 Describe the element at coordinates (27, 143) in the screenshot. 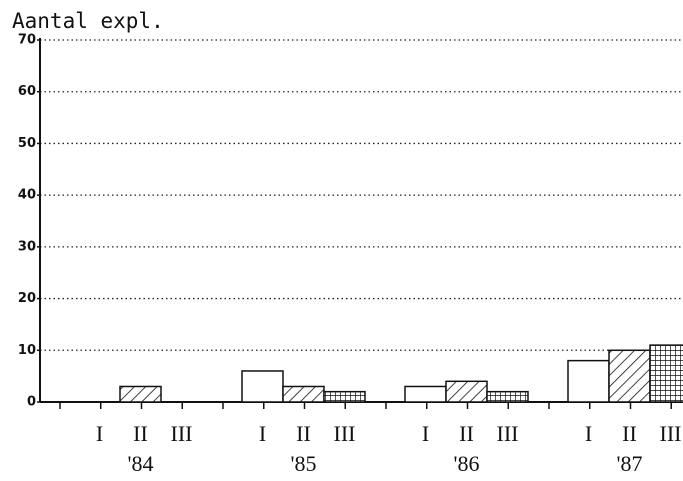

I see `y-tick-label: 50` at that location.